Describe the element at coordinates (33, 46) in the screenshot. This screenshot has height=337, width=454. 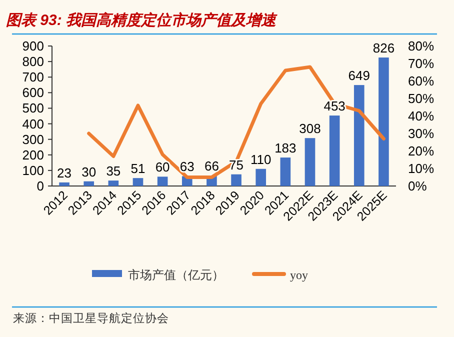
I see `y-tick-label: 900` at that location.